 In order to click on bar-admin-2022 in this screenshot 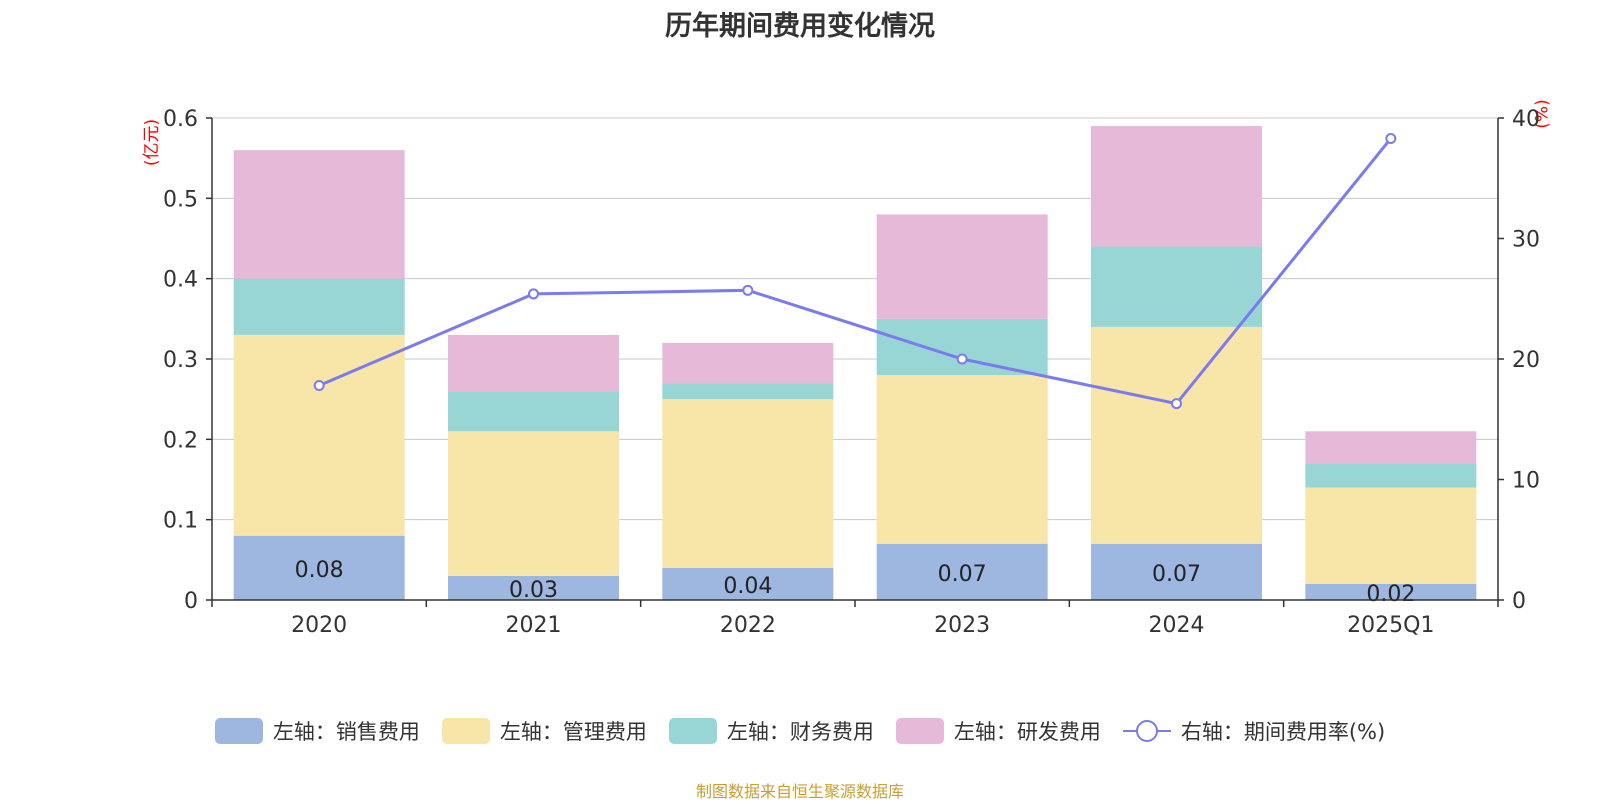, I will do `click(748, 483)`.